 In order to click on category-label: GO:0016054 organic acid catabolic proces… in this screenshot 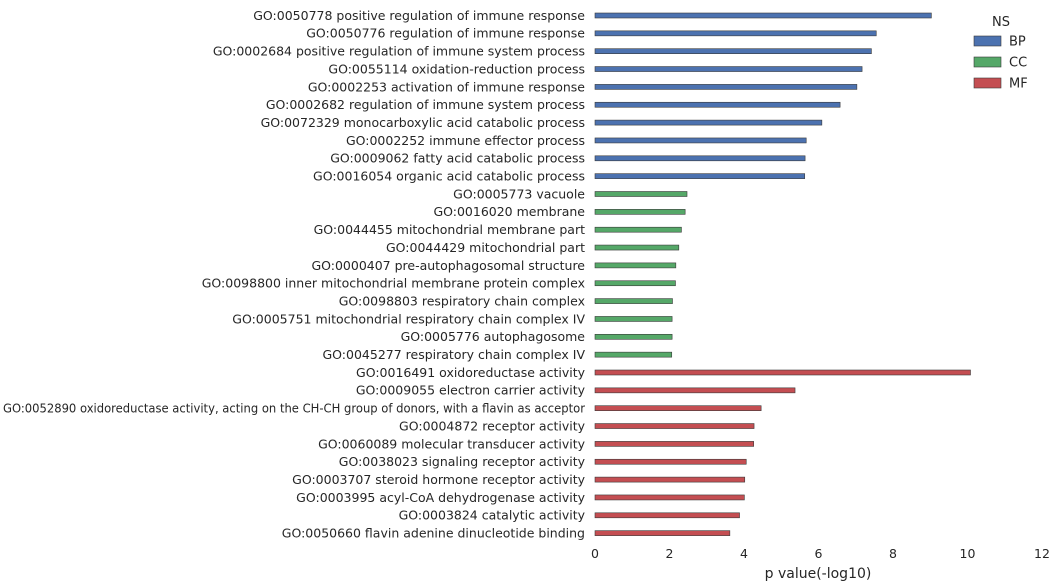, I will do `click(449, 176)`.